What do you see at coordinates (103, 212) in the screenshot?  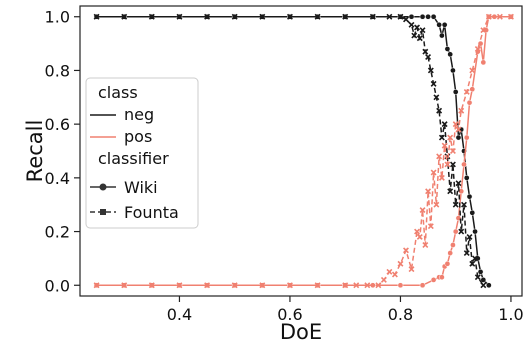 I see `legend-swatch-founta-marker` at bounding box center [103, 212].